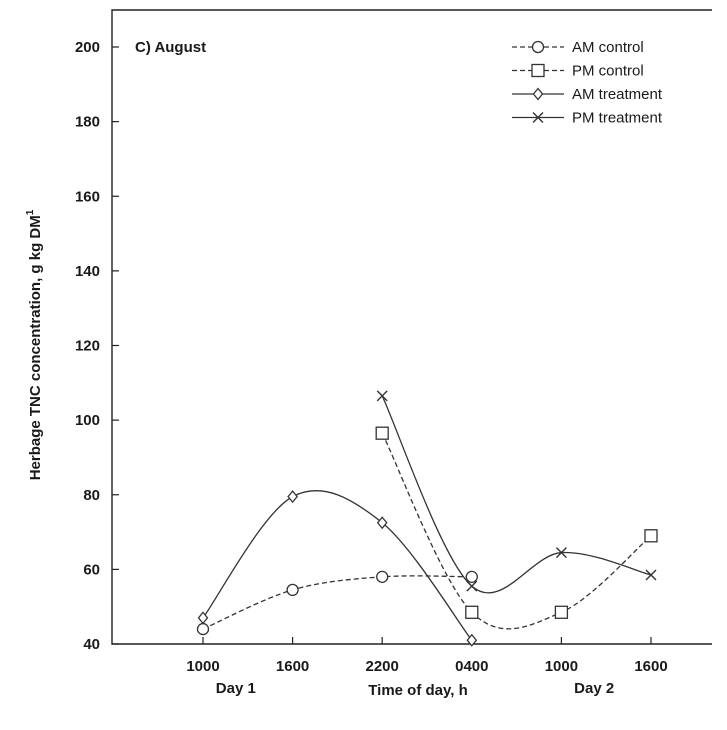 The image size is (727, 730). I want to click on legend-marker-am-treatment, so click(538, 94).